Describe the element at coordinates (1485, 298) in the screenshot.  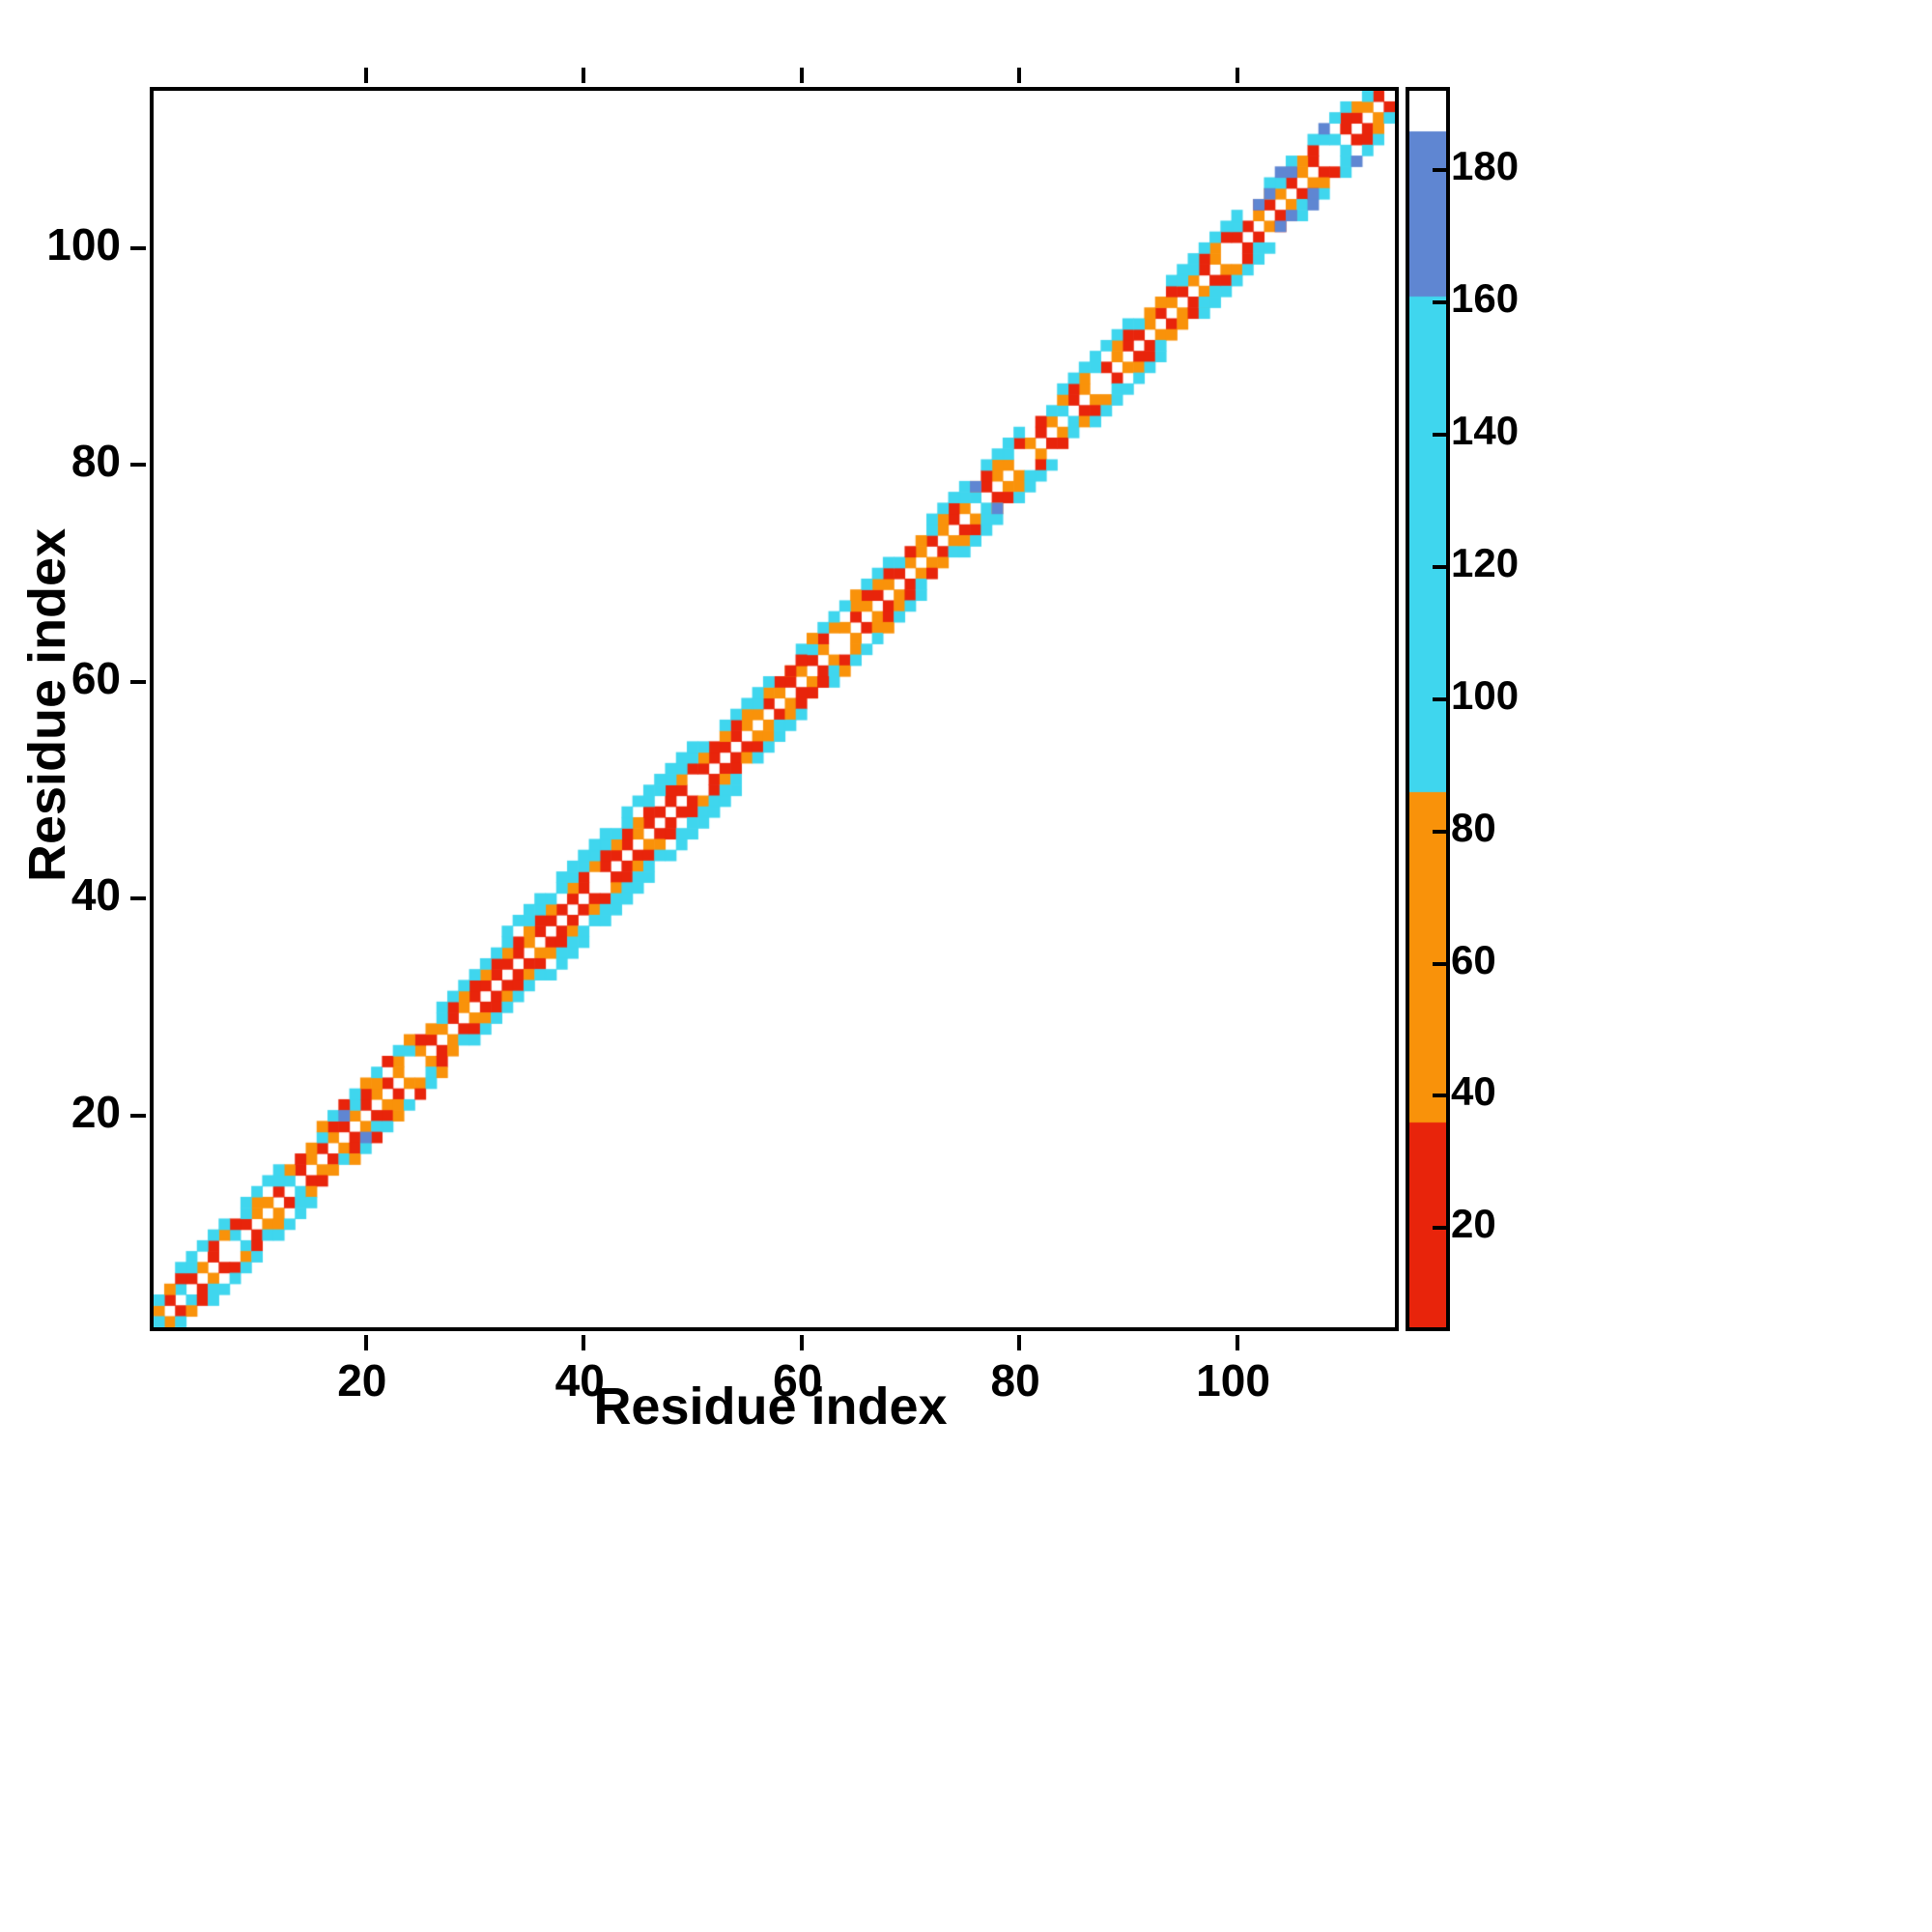
I see `colorbar-tick-label: 160` at that location.